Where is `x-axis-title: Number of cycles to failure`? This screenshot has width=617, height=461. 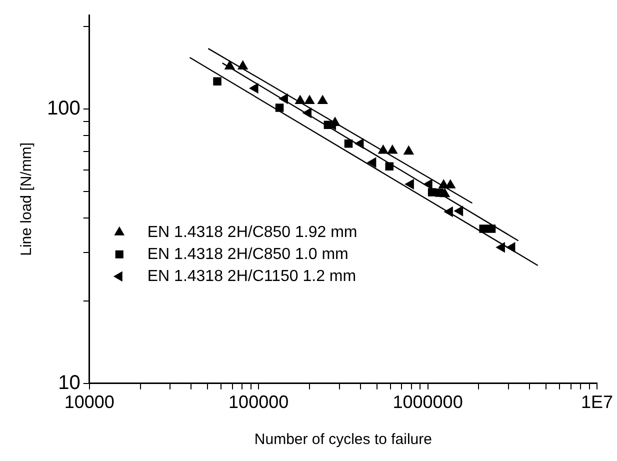
x-axis-title: Number of cycles to failure is located at coordinates (343, 439).